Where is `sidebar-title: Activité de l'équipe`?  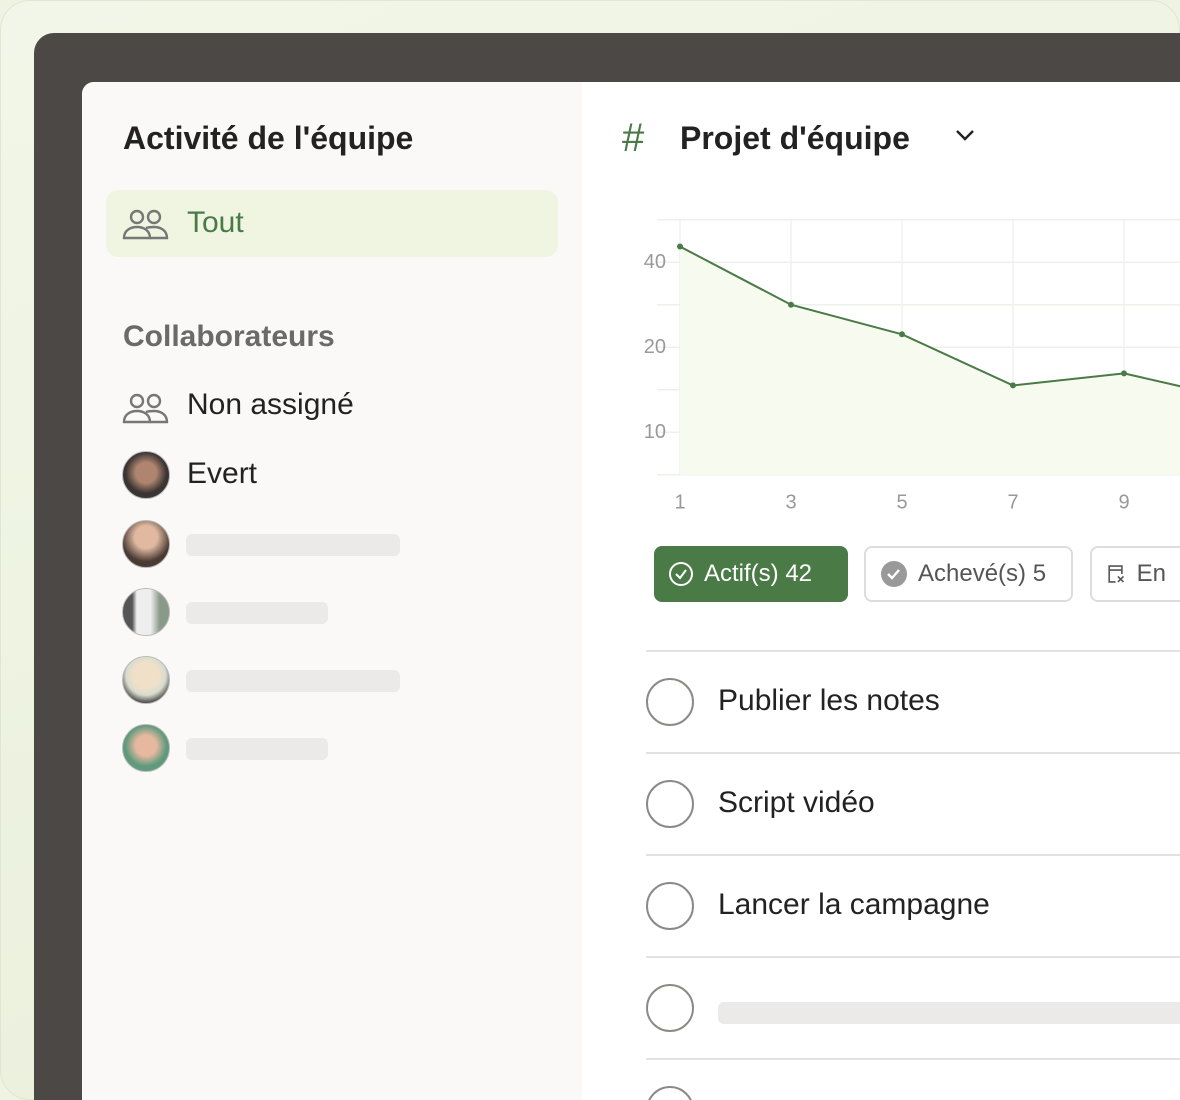 sidebar-title: Activité de l'équipe is located at coordinates (268, 138).